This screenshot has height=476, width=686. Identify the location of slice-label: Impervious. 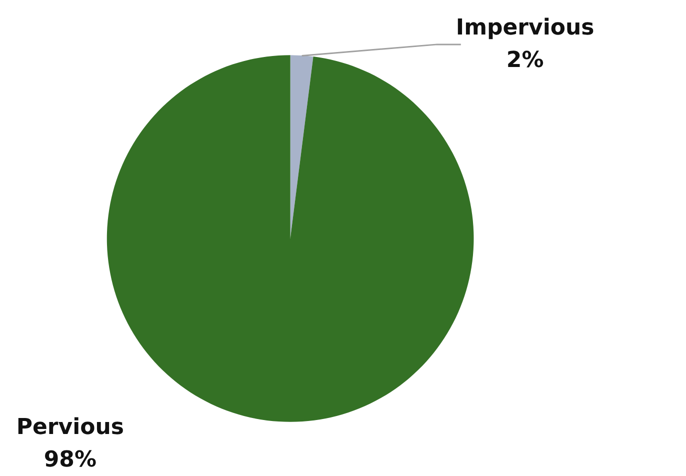
(525, 28).